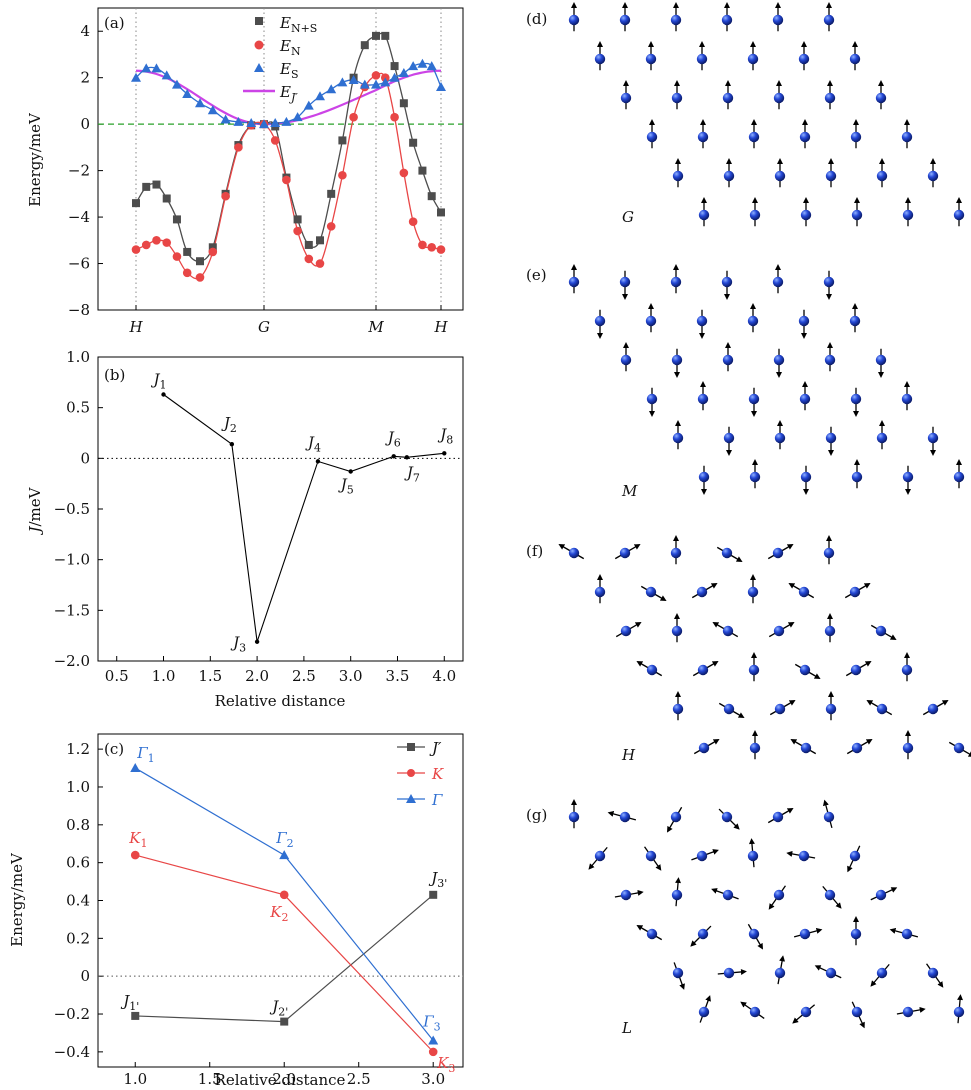 The image size is (971, 1090). I want to click on a-kpoint-label: G, so click(264, 327).